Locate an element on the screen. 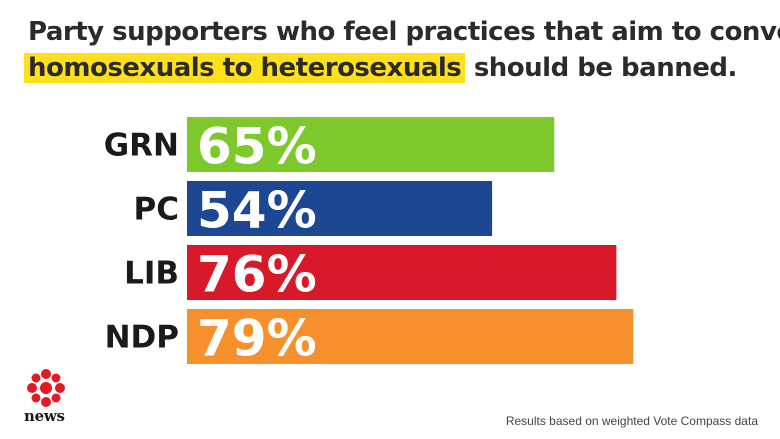 The image size is (780, 439). category-label-grn: GRN is located at coordinates (141, 146).